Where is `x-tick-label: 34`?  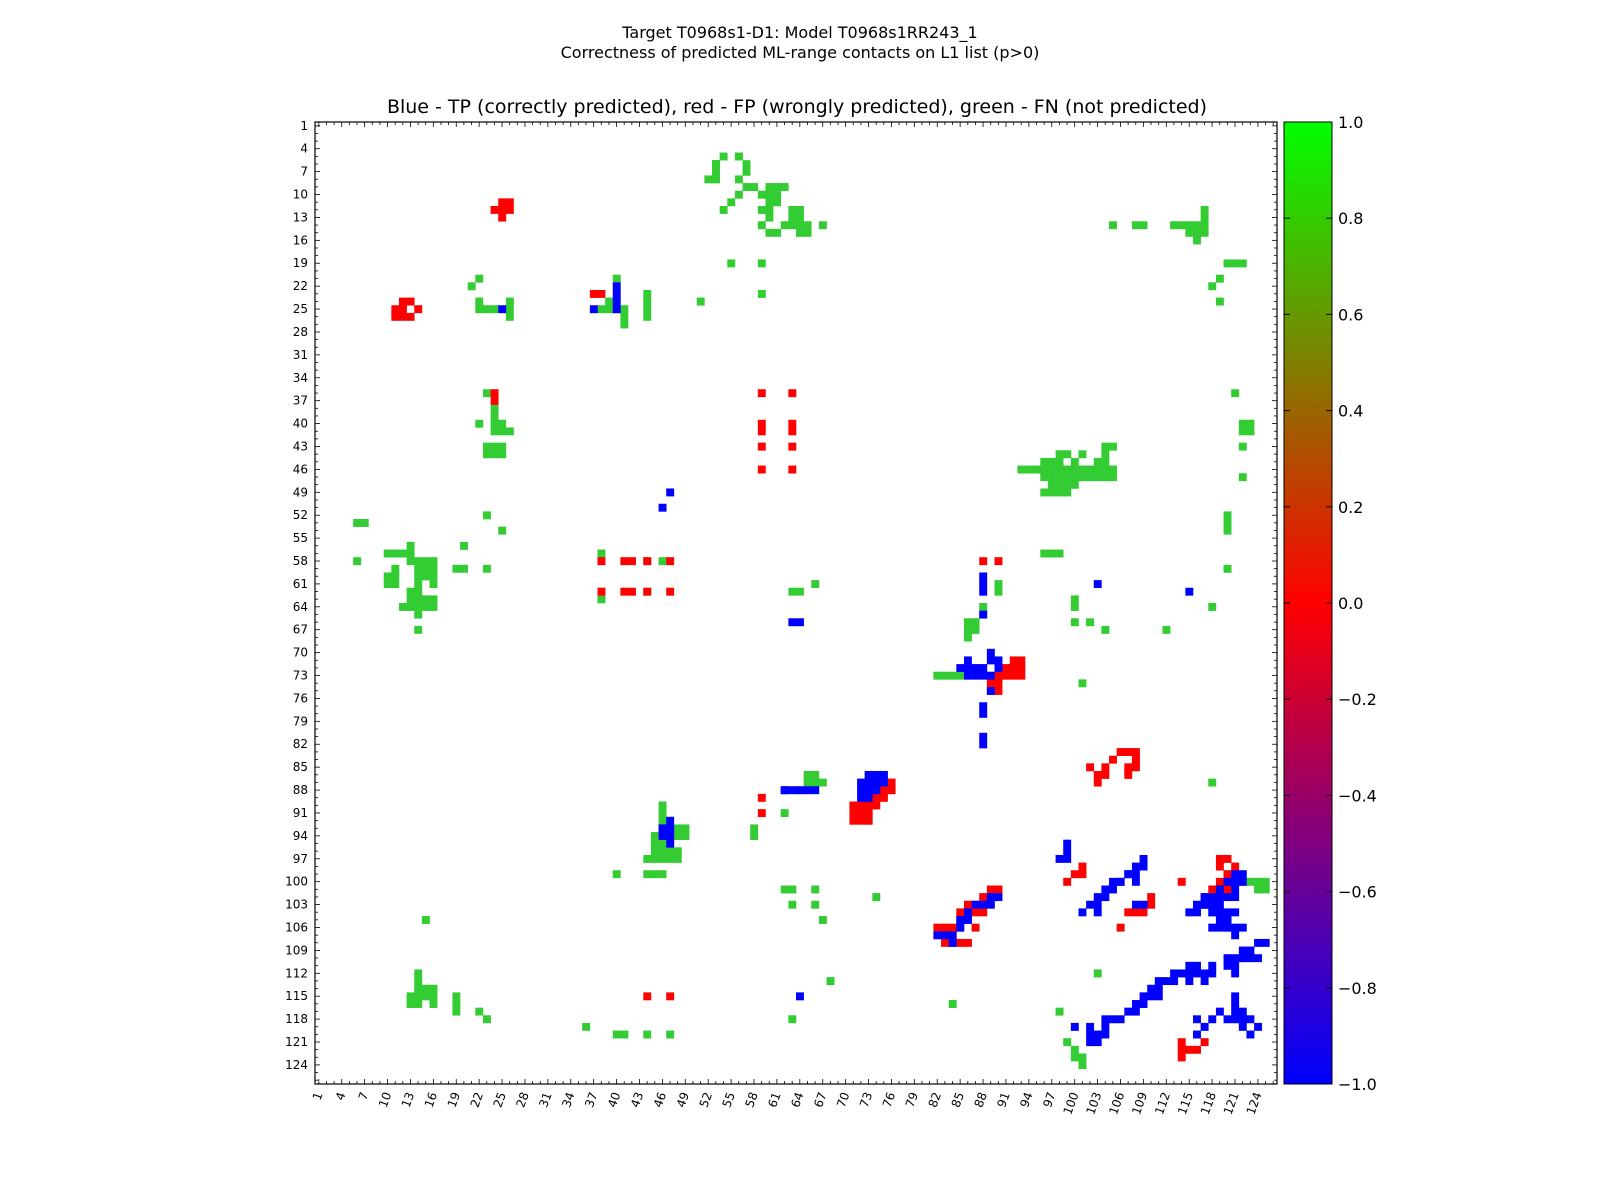
x-tick-label: 34 is located at coordinates (568, 1099).